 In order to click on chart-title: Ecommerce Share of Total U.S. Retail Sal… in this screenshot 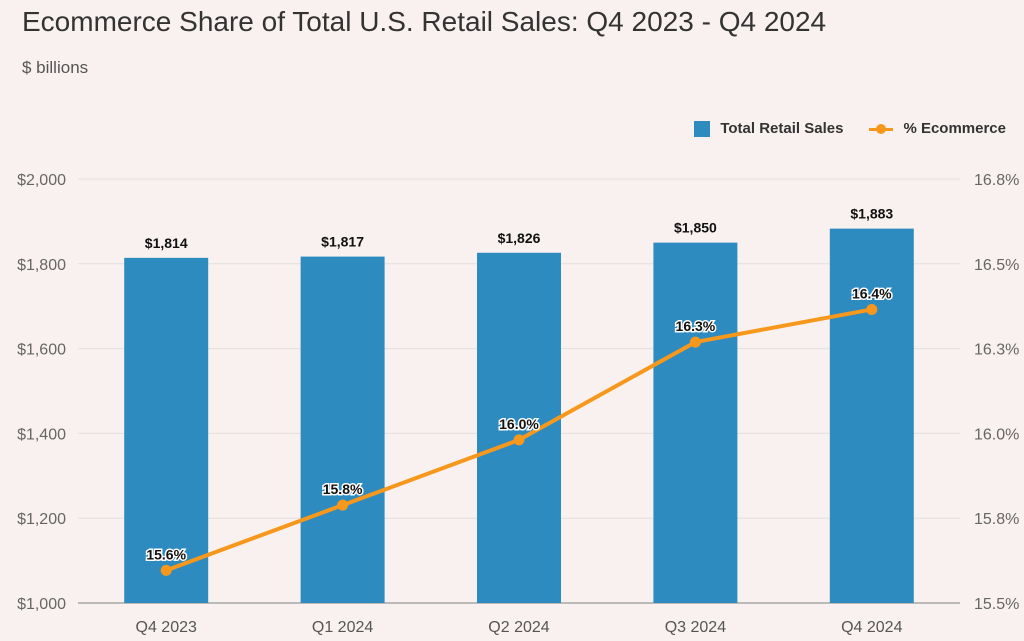, I will do `click(424, 21)`.